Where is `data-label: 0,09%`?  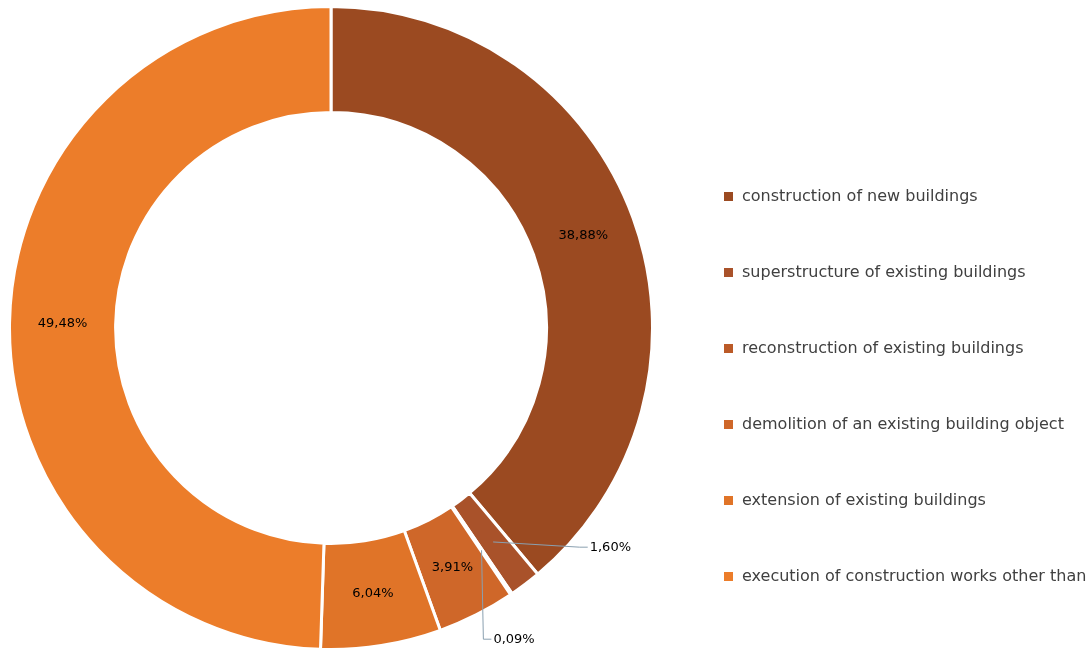 data-label: 0,09% is located at coordinates (514, 638).